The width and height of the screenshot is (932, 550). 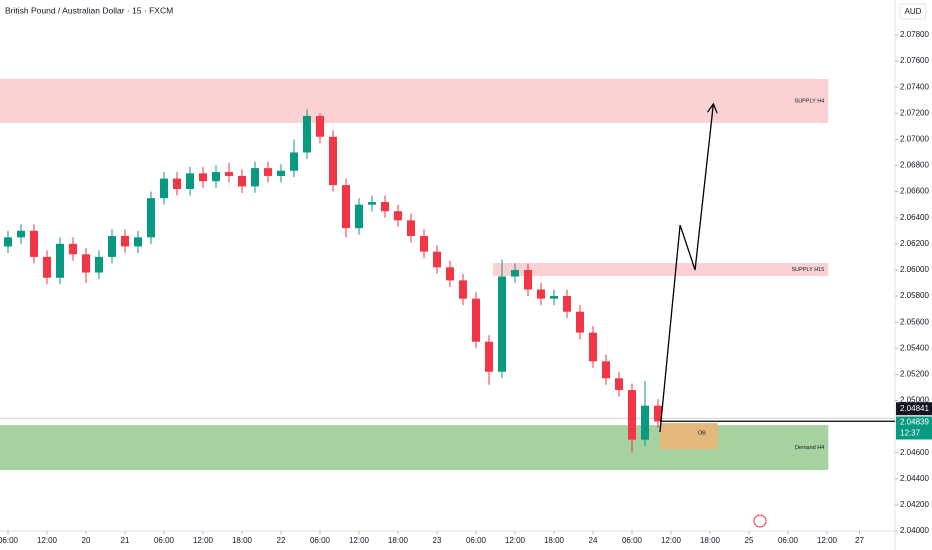 I want to click on zone-label: SUPPLY H4, so click(x=810, y=101).